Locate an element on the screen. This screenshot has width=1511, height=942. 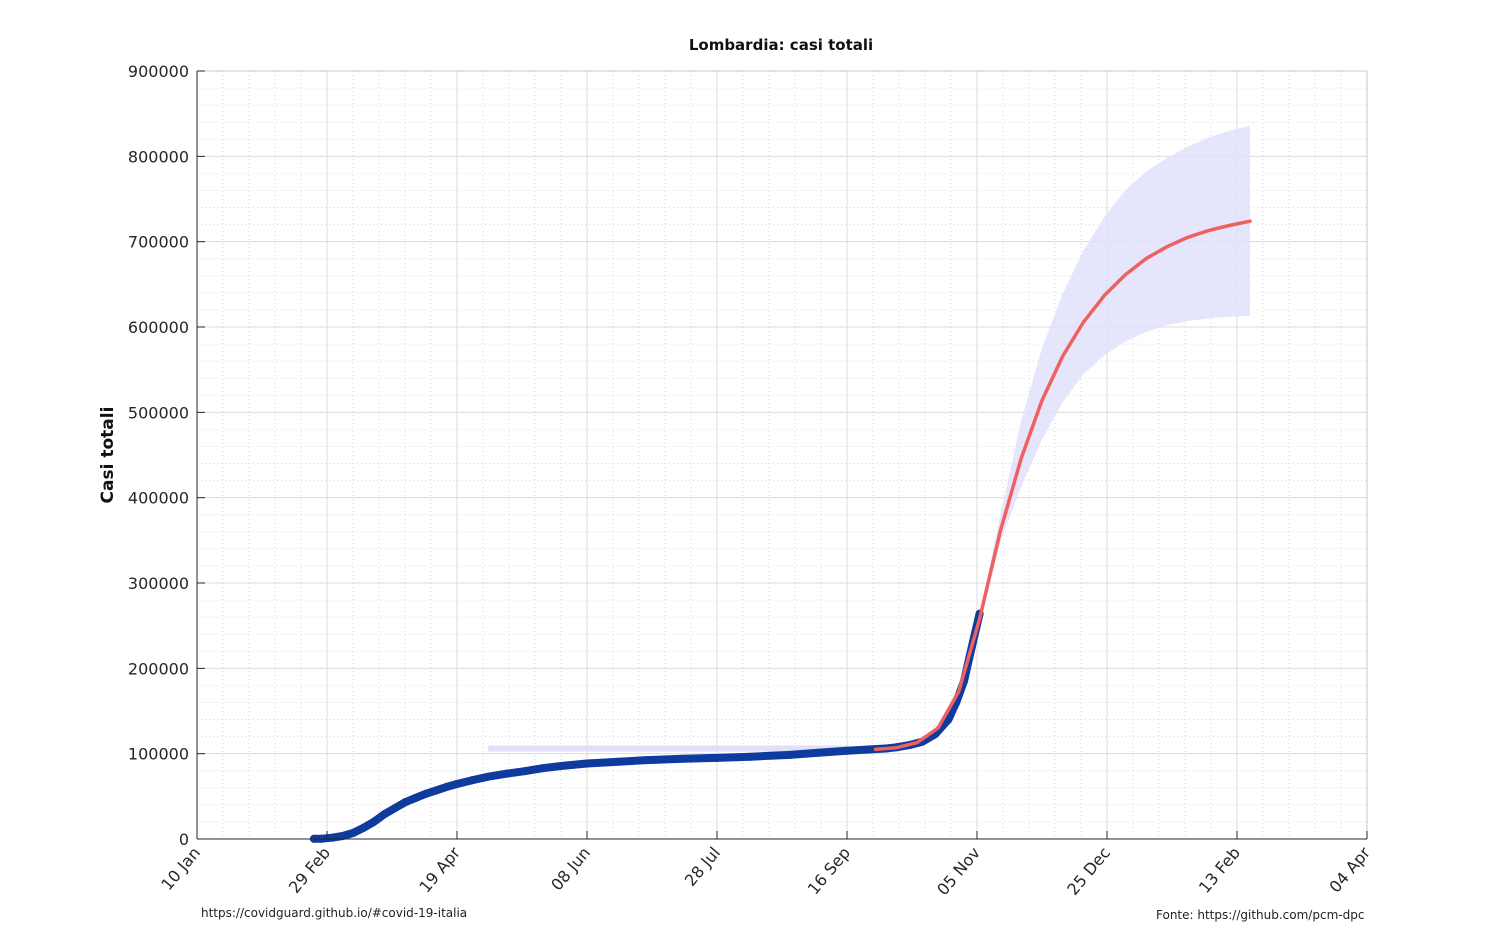
y-tick-label: 300000 is located at coordinates (158, 583).